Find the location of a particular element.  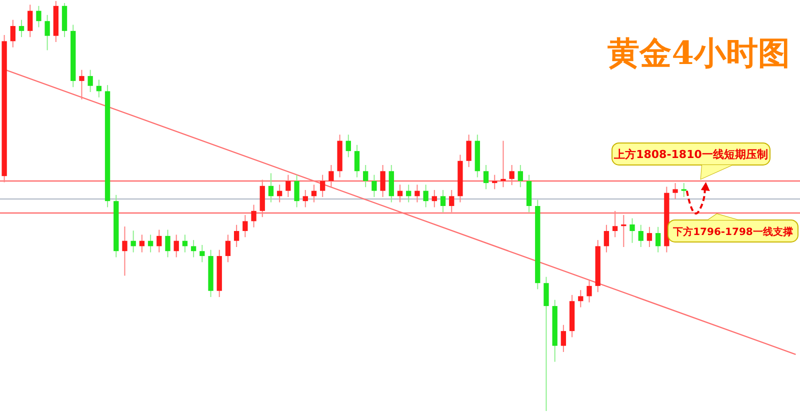

title: 黄金4小时图 is located at coordinates (699, 53).